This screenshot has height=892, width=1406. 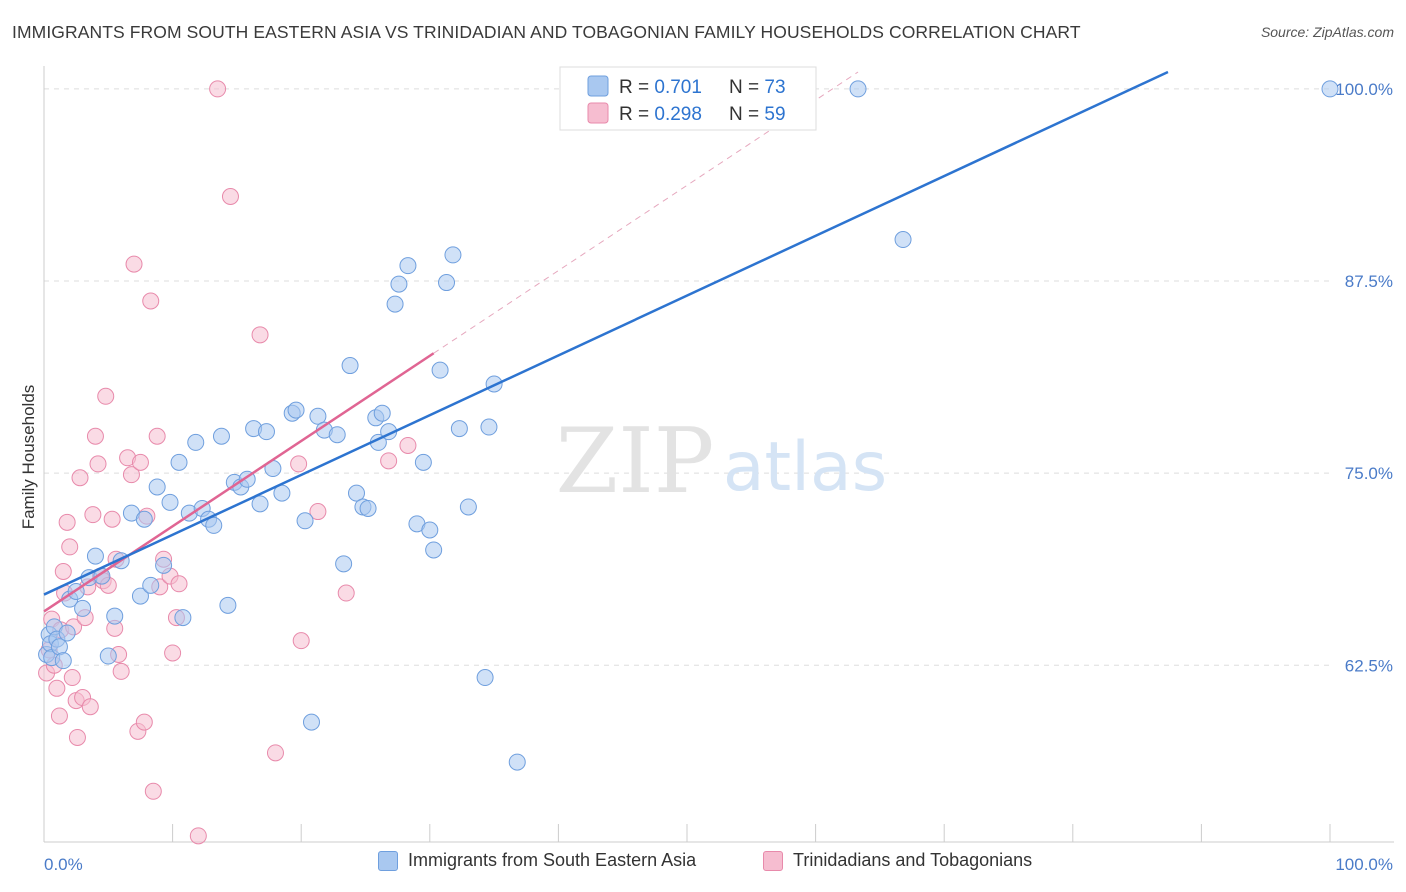 I want to click on legend-stats: R = 0.701 N = 73 R = 0.298 N = 59, so click(x=688, y=98).